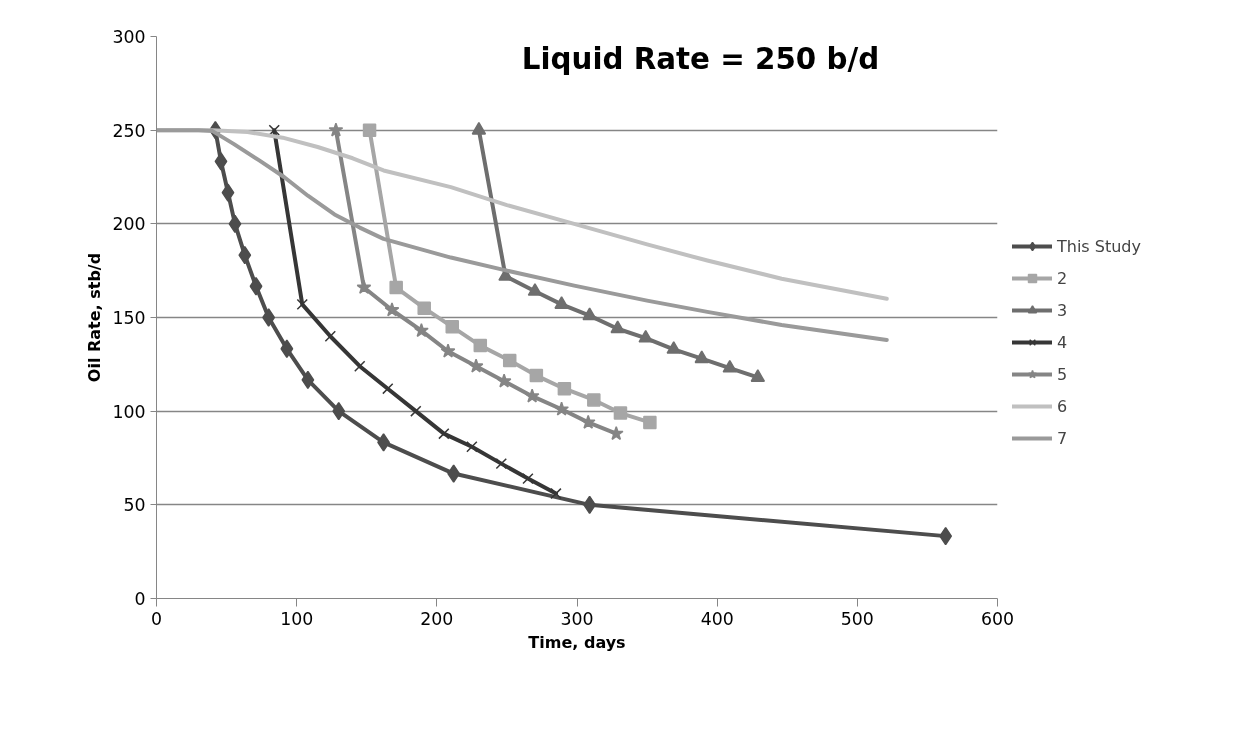 The width and height of the screenshot is (1255, 740). Describe the element at coordinates (857, 618) in the screenshot. I see `x-tick-label: 500` at that location.